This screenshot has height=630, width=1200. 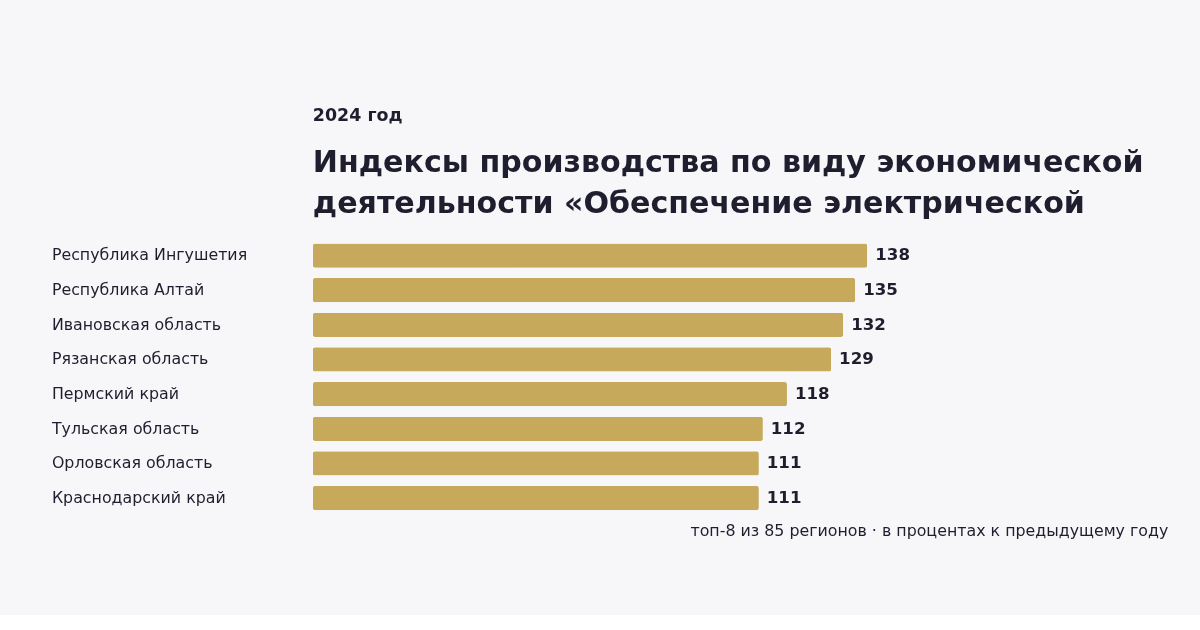 I want to click on y-tick-label: Ивановская область, so click(x=136, y=324).